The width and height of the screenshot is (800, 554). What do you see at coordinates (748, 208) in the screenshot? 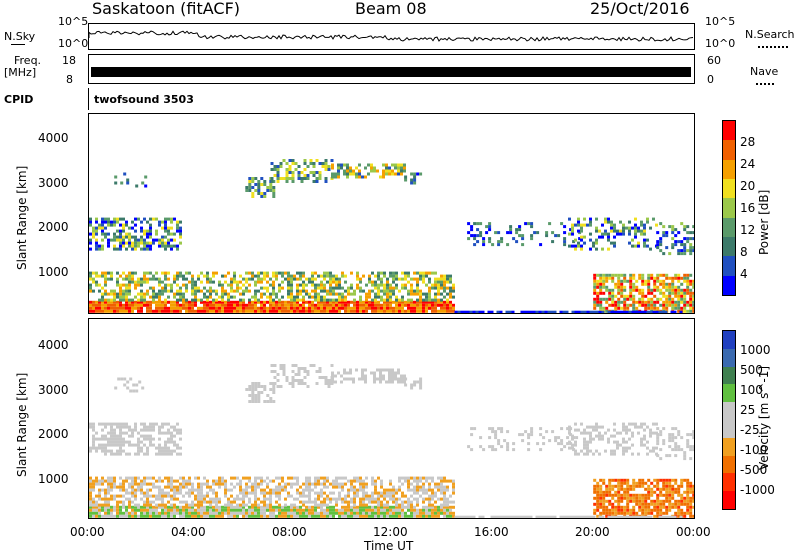
I see `colorbar-tick-label: 16` at bounding box center [748, 208].